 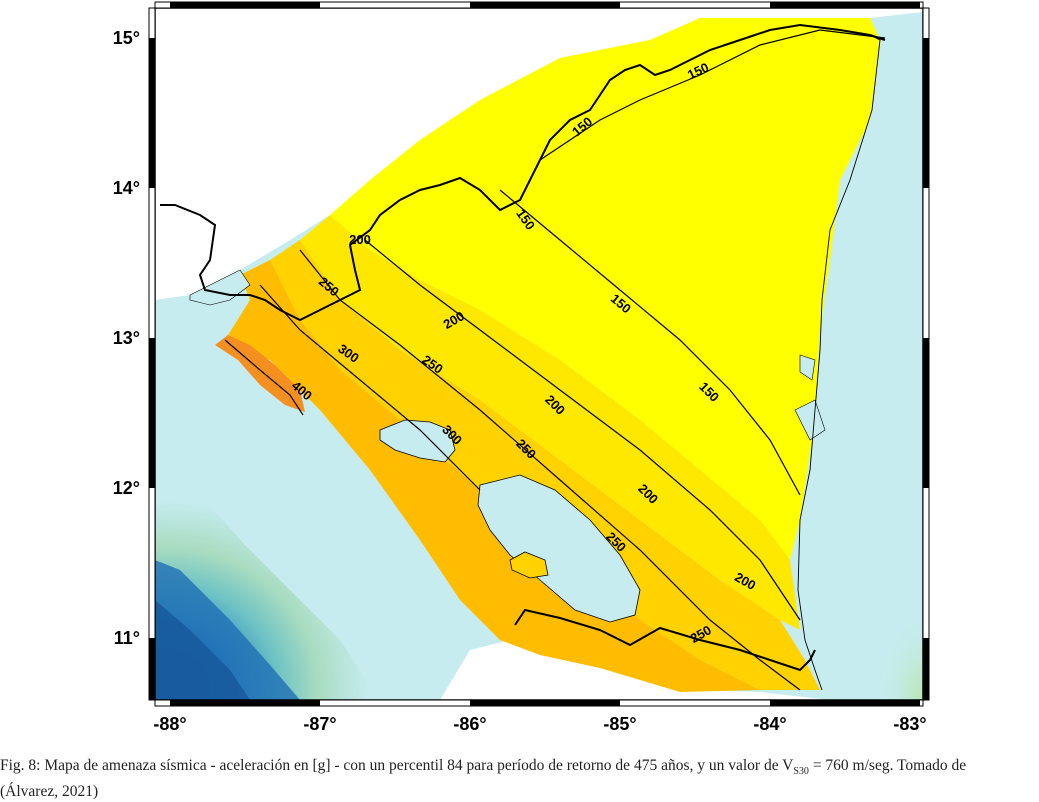 I want to click on x-tick-label: -86°, so click(x=469, y=724).